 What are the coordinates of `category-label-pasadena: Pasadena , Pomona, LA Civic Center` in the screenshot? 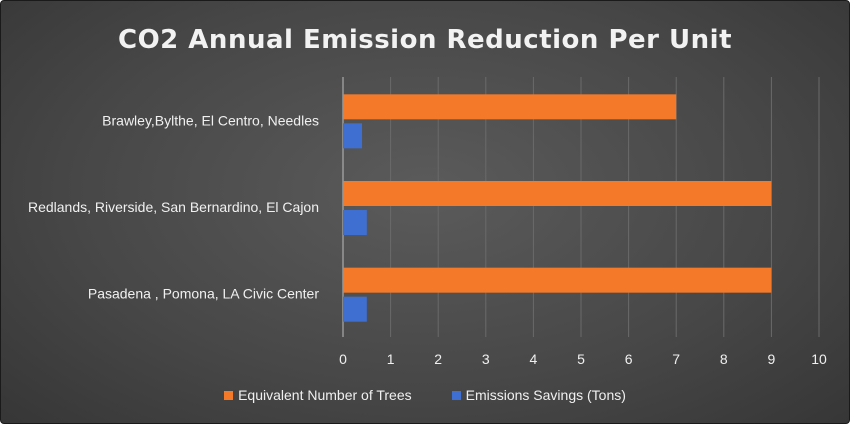 It's located at (203, 294).